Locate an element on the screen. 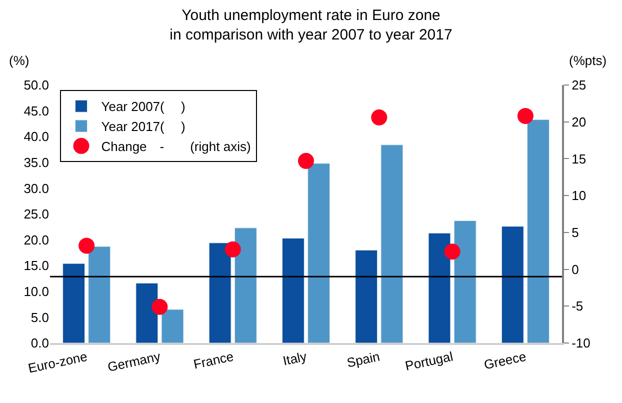 The image size is (622, 403). y2-tick-label: 20 is located at coordinates (579, 122).